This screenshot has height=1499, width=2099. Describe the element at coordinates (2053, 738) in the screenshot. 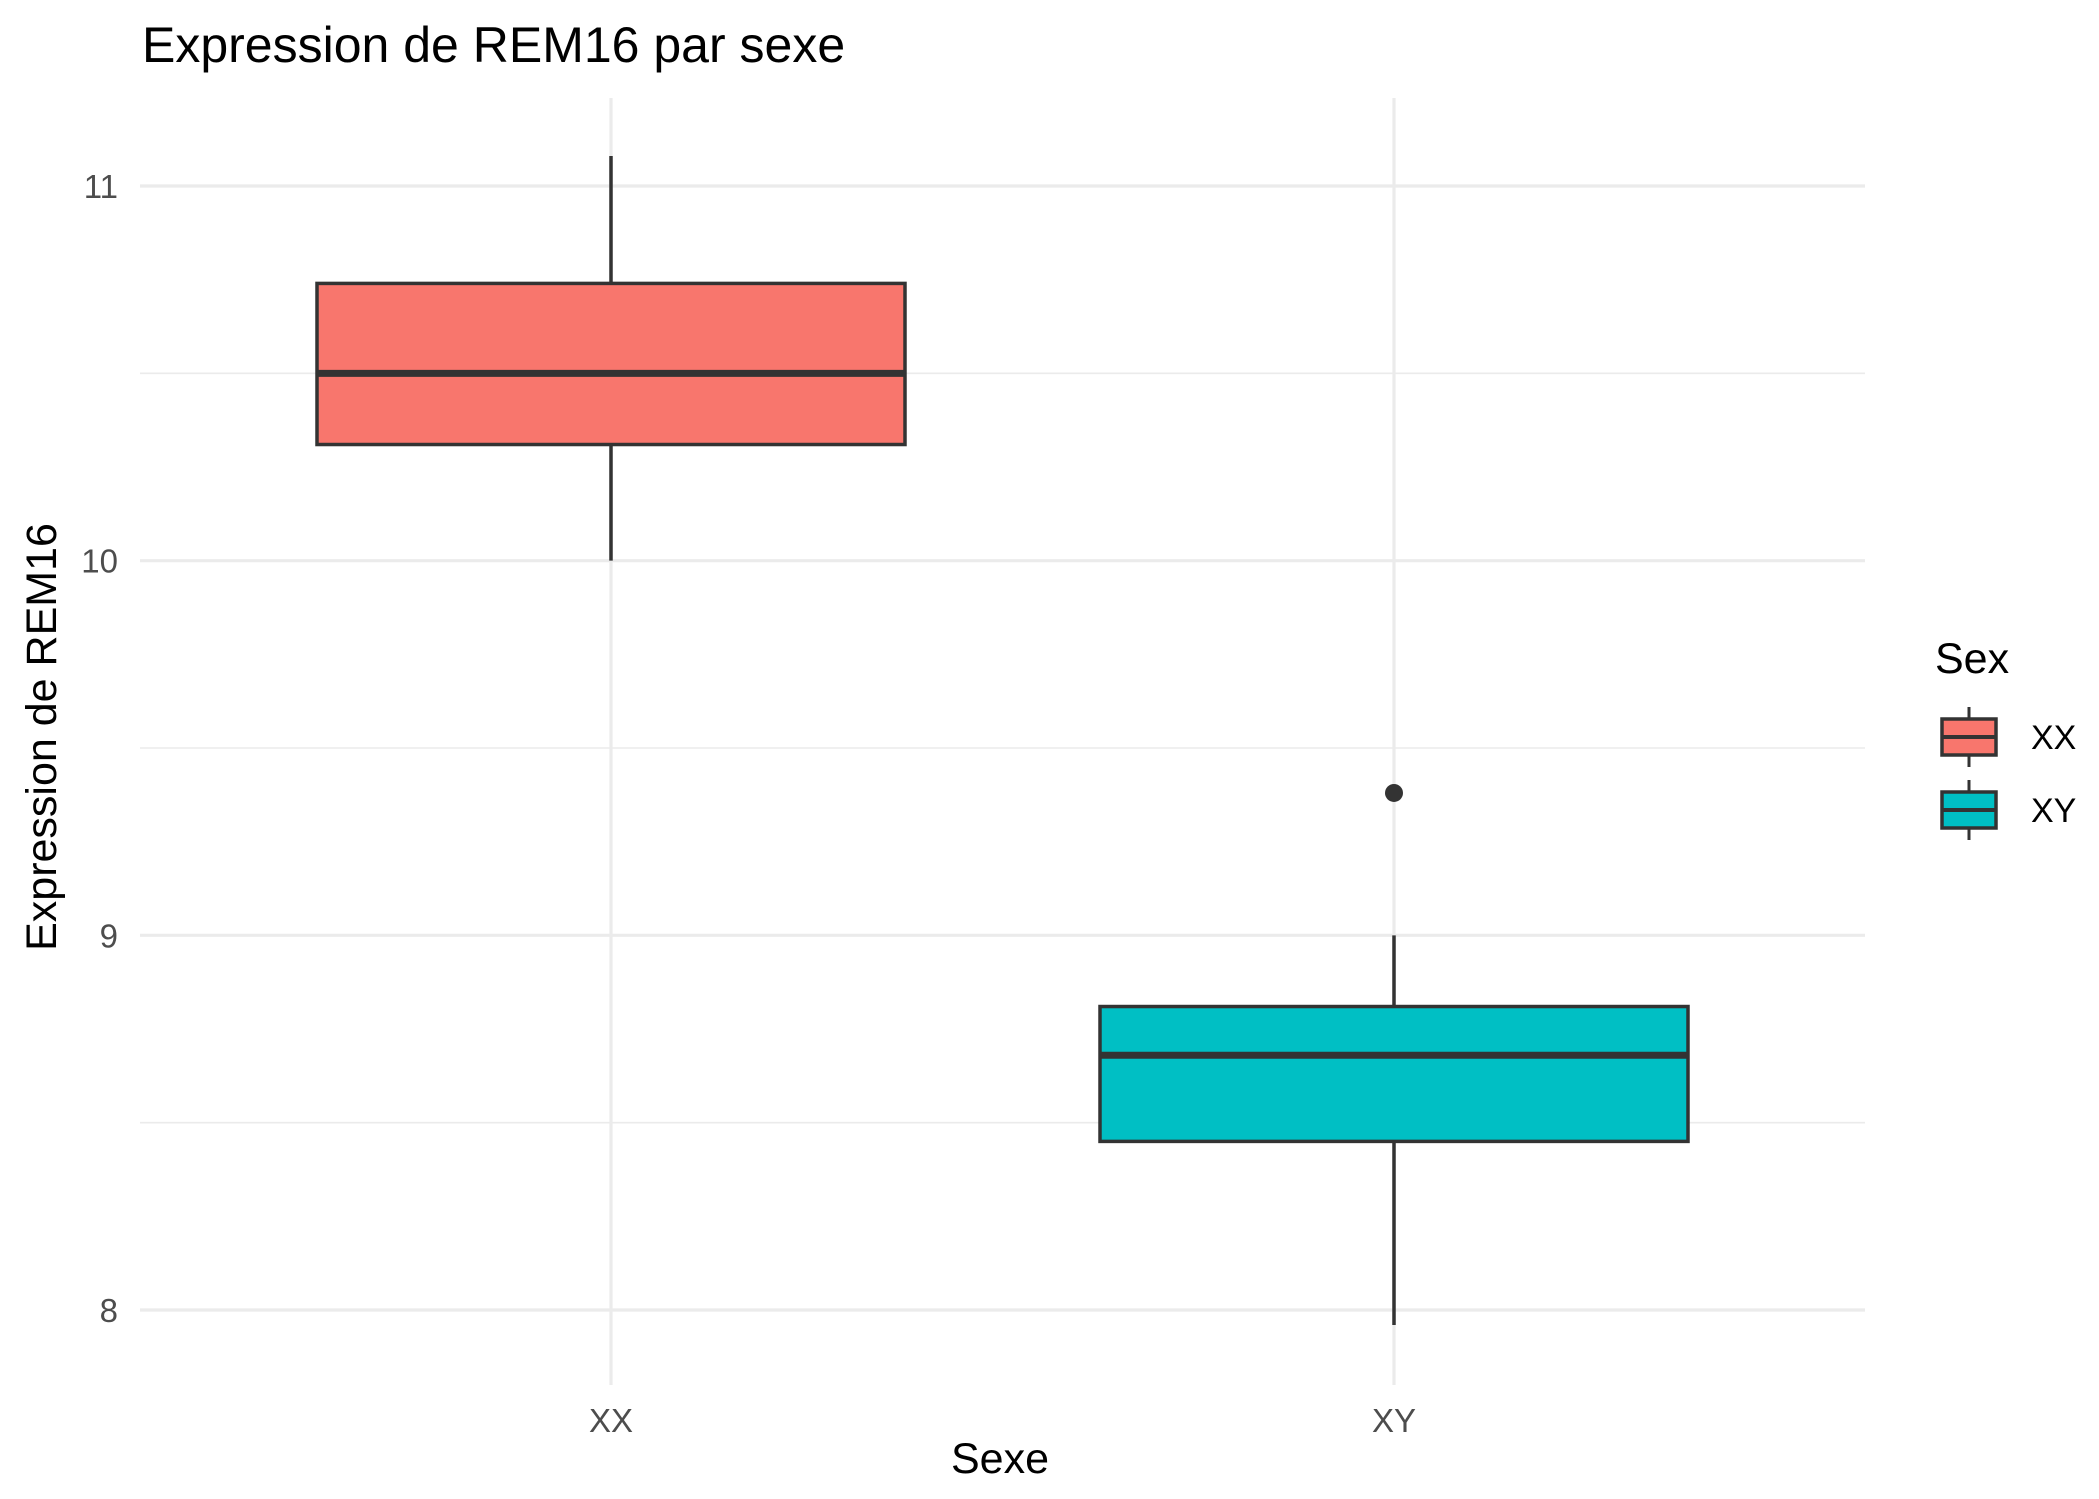

I see `legend-label: XX` at that location.